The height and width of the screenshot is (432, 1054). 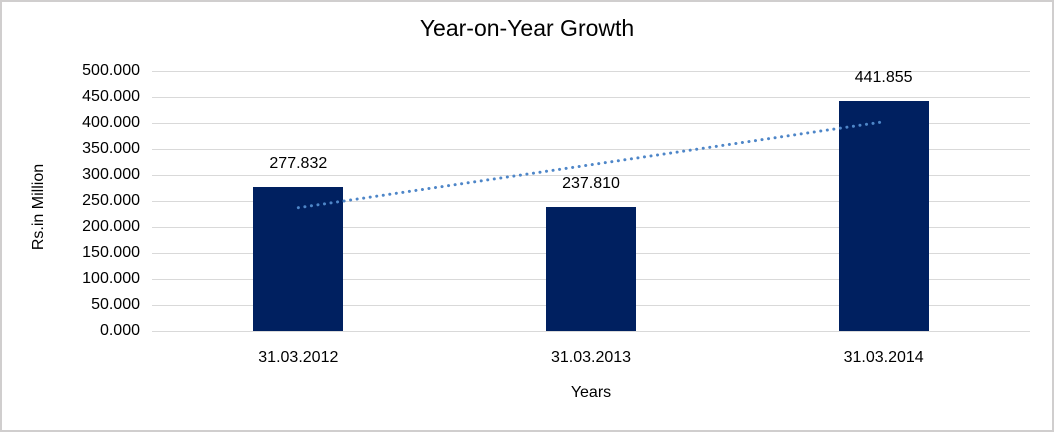 What do you see at coordinates (591, 357) in the screenshot?
I see `x-category-label: 31.03.2013` at bounding box center [591, 357].